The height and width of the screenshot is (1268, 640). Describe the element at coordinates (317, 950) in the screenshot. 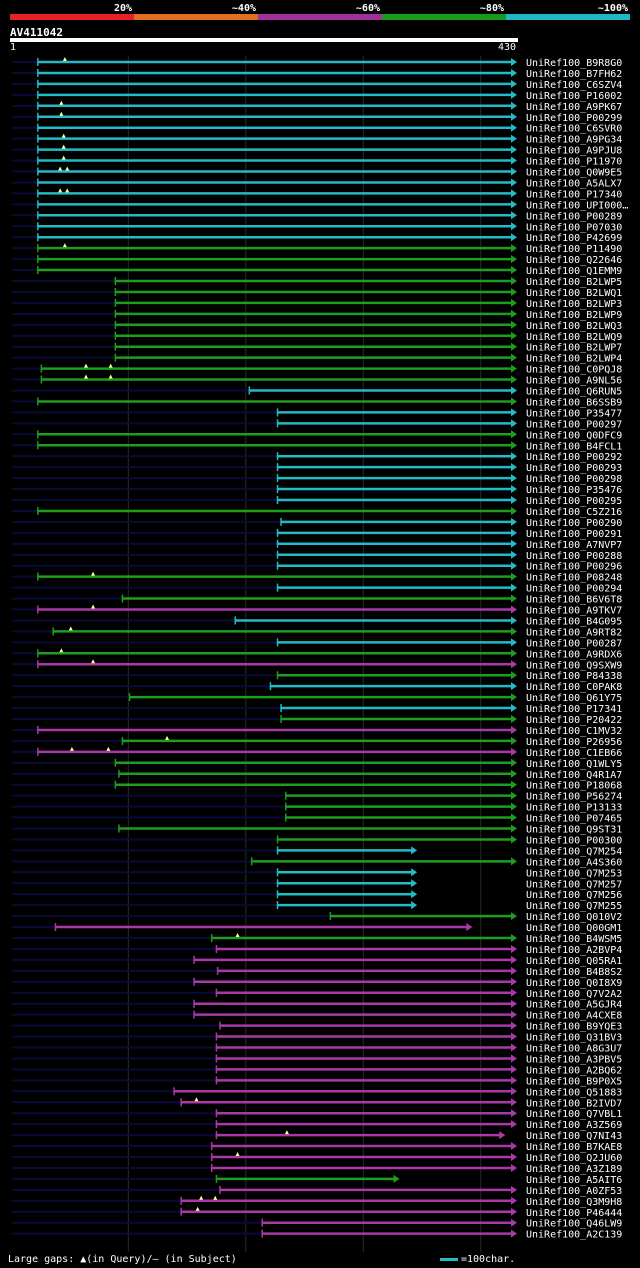

I see `hit-row: UniRef100_A2BVP4` at that location.